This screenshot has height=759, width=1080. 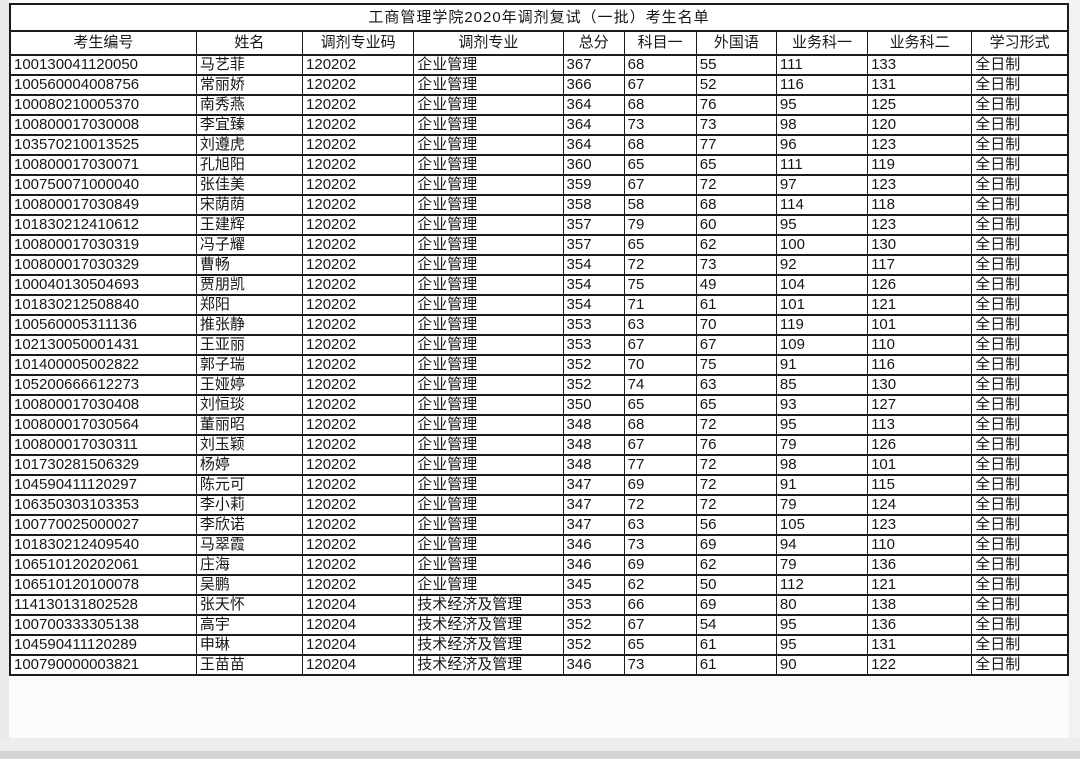 I want to click on cell-business-subject-one: 80, so click(x=822, y=605).